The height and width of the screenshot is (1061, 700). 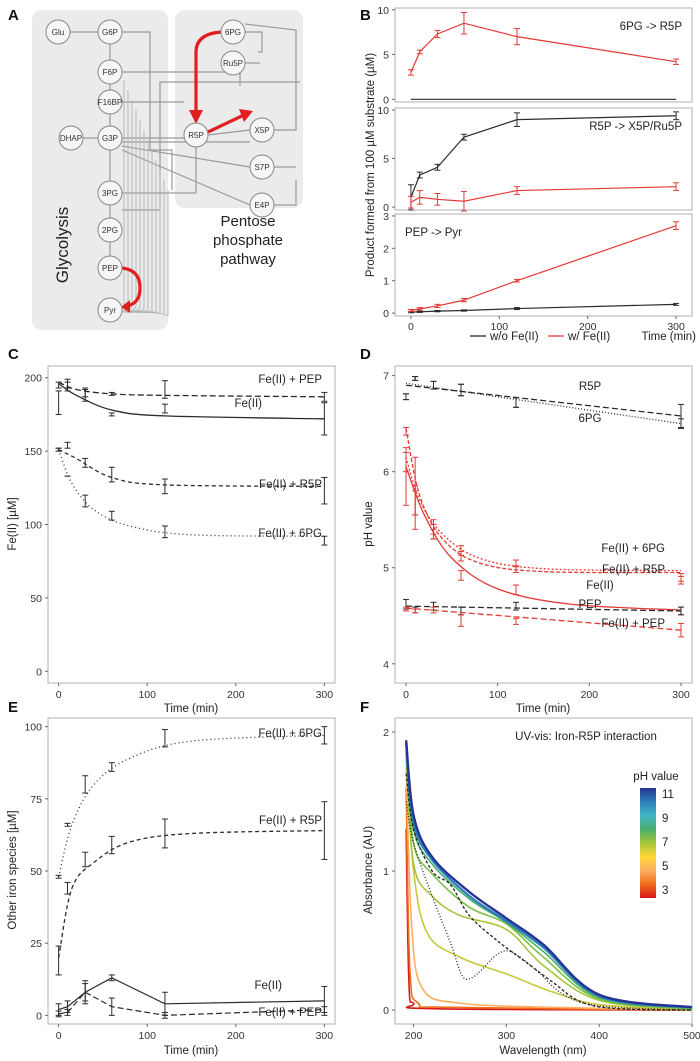 What do you see at coordinates (131, 287) in the screenshot?
I see `red-arrow-pep-pyr` at bounding box center [131, 287].